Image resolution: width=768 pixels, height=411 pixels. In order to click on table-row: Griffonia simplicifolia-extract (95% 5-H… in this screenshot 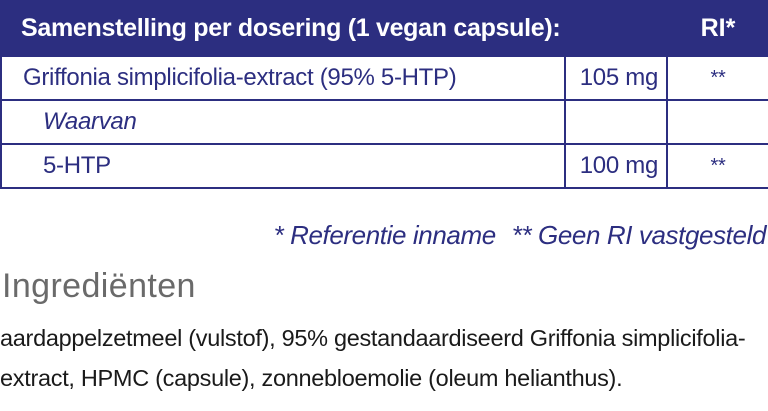, I will do `click(384, 78)`.